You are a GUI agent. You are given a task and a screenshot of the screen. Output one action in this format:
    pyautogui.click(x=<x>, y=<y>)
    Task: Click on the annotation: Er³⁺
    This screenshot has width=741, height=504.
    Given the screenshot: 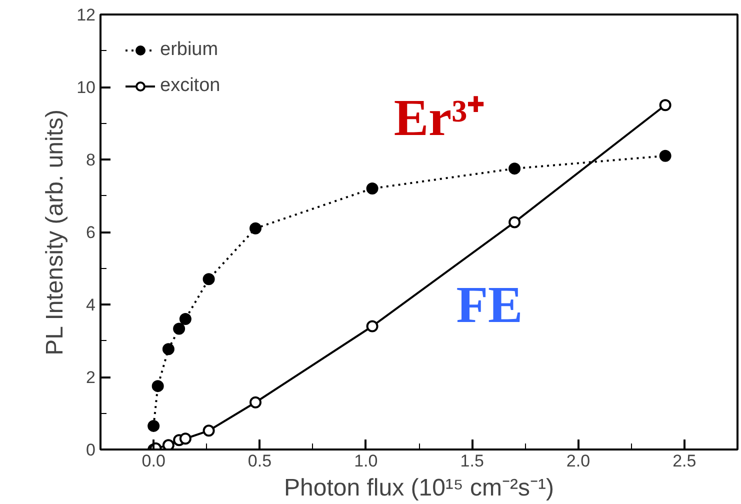 What is the action you would take?
    pyautogui.click(x=440, y=118)
    